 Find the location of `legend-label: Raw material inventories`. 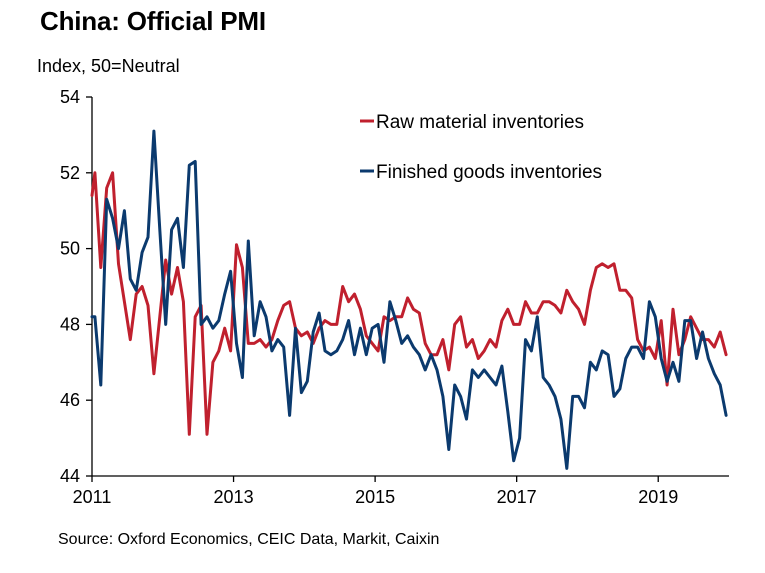

legend-label: Raw material inventories is located at coordinates (480, 122).